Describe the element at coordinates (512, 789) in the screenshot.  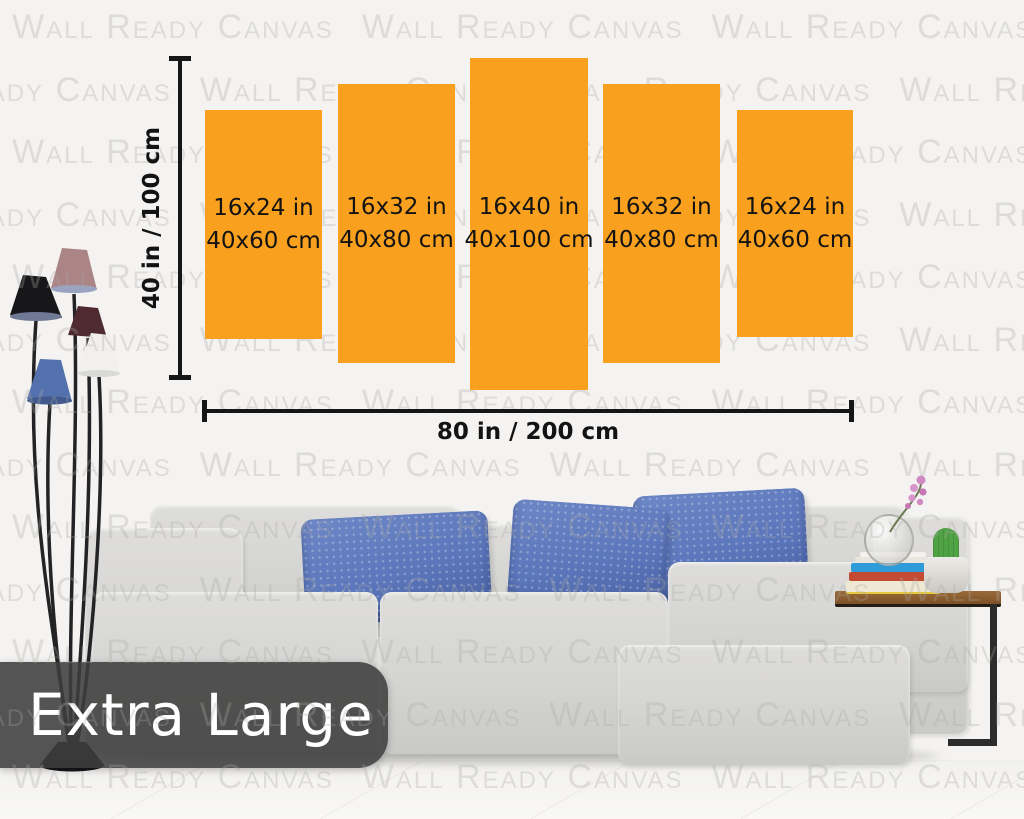
I see `floor` at that location.